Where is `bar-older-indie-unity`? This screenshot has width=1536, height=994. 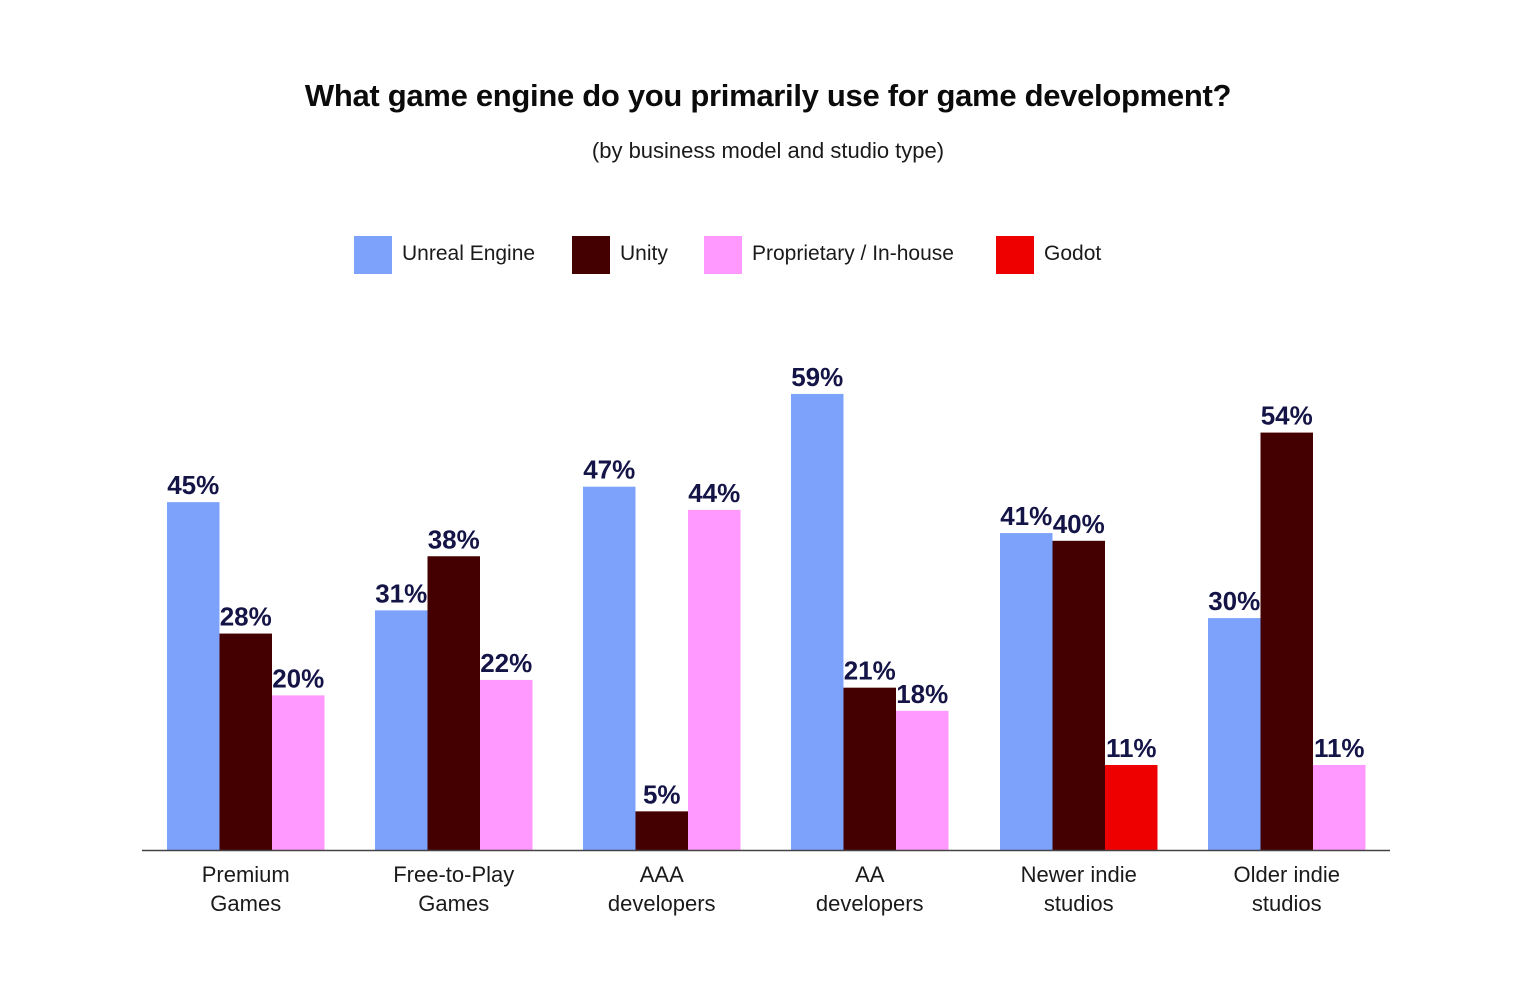 bar-older-indie-unity is located at coordinates (1286, 641).